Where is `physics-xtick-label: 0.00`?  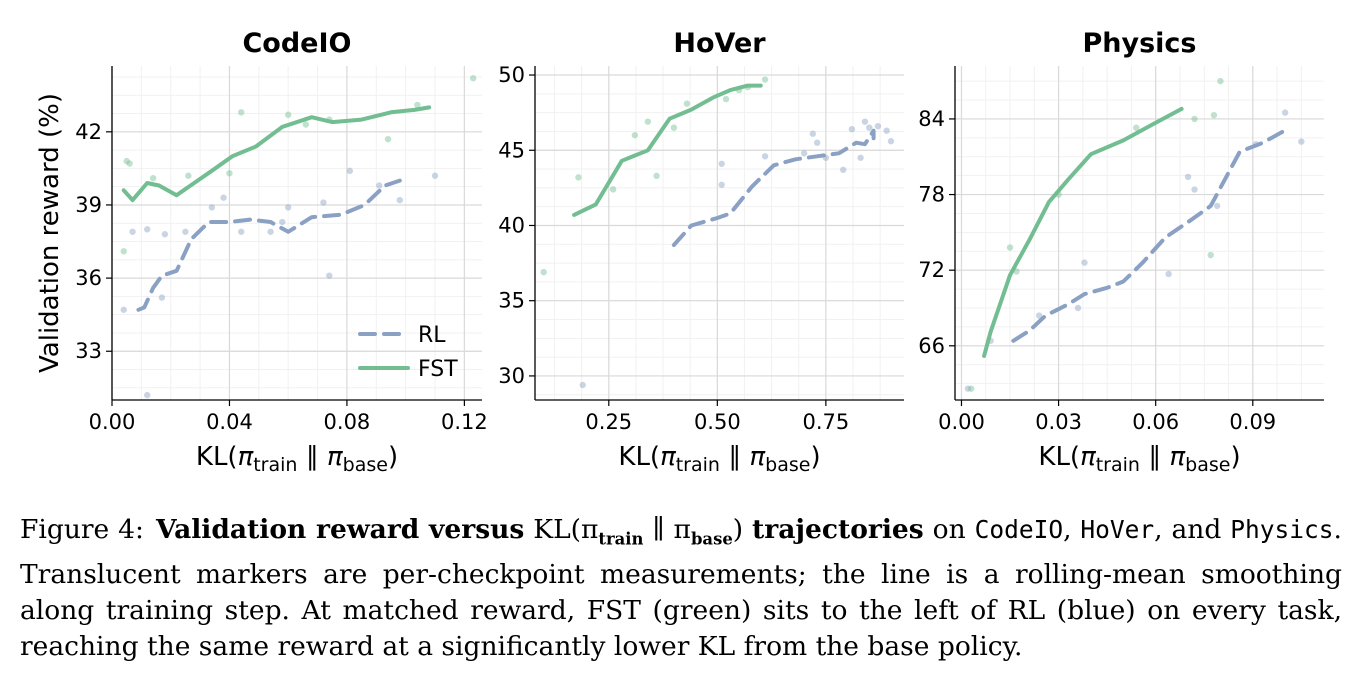 physics-xtick-label: 0.00 is located at coordinates (961, 422).